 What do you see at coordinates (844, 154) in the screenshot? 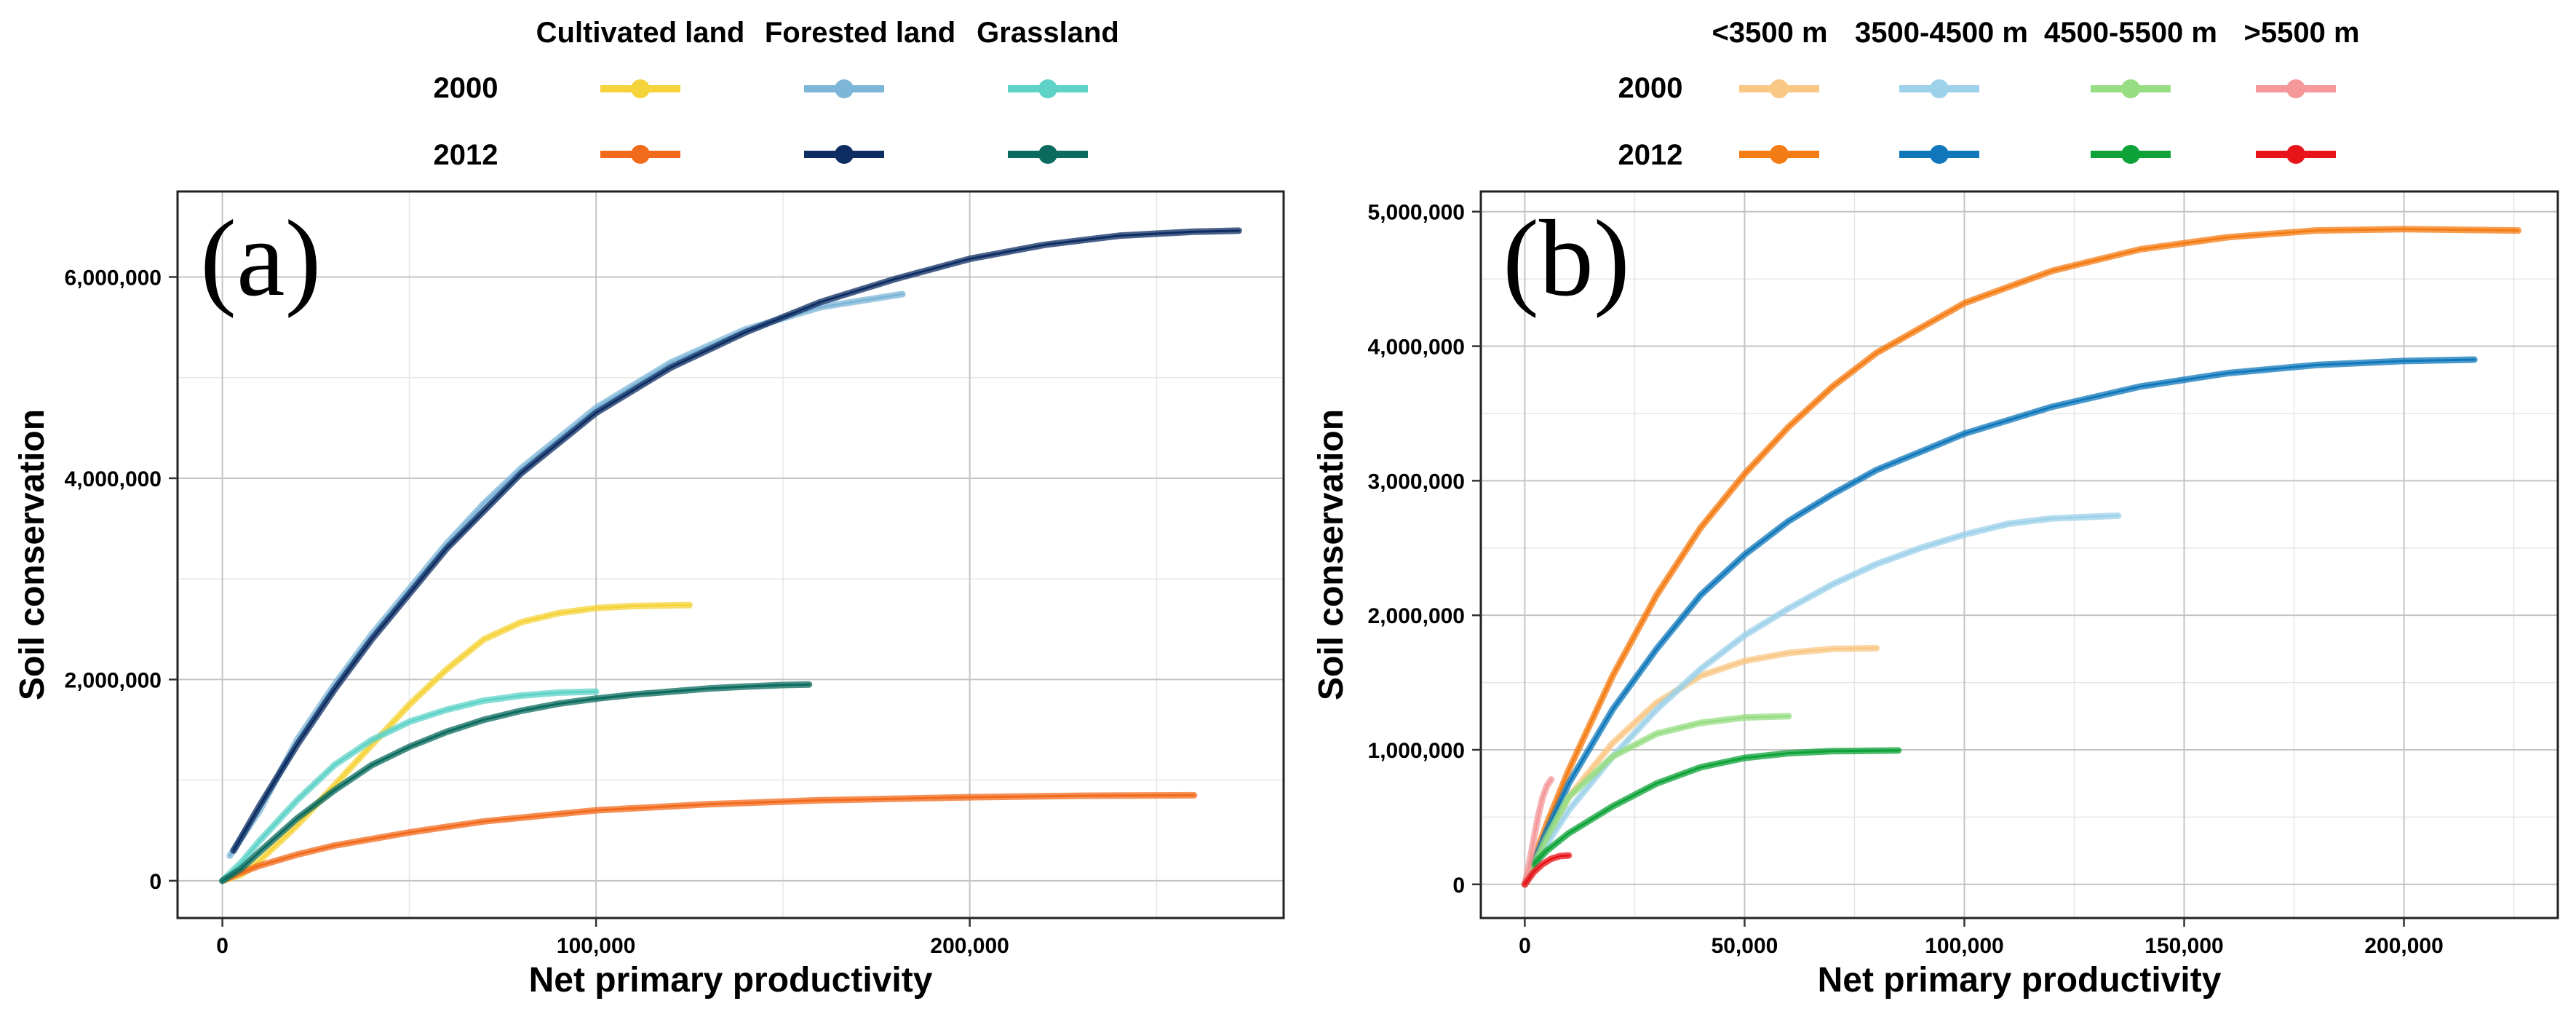
I see `legend-key-forested-land-2012-dot` at bounding box center [844, 154].